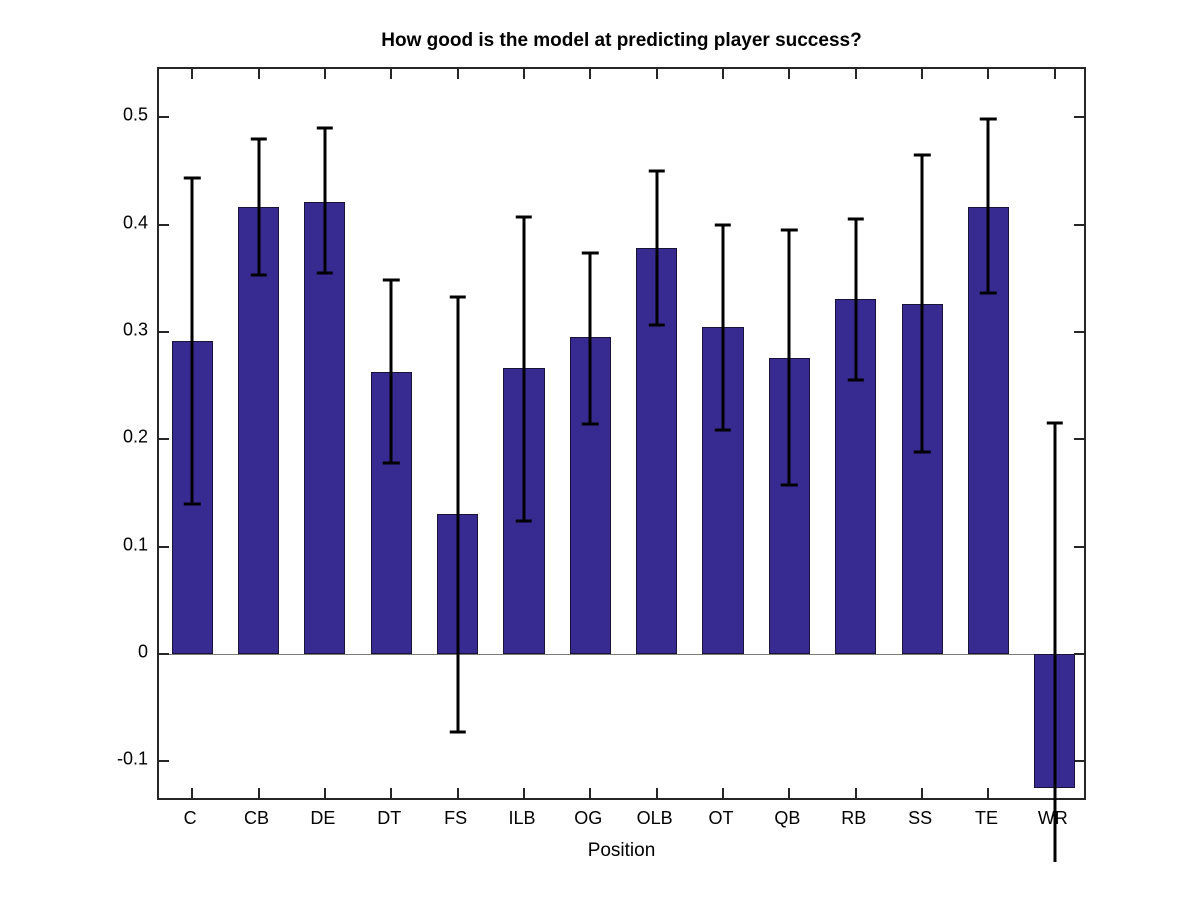  I want to click on x-axis-tick-label: FS, so click(456, 818).